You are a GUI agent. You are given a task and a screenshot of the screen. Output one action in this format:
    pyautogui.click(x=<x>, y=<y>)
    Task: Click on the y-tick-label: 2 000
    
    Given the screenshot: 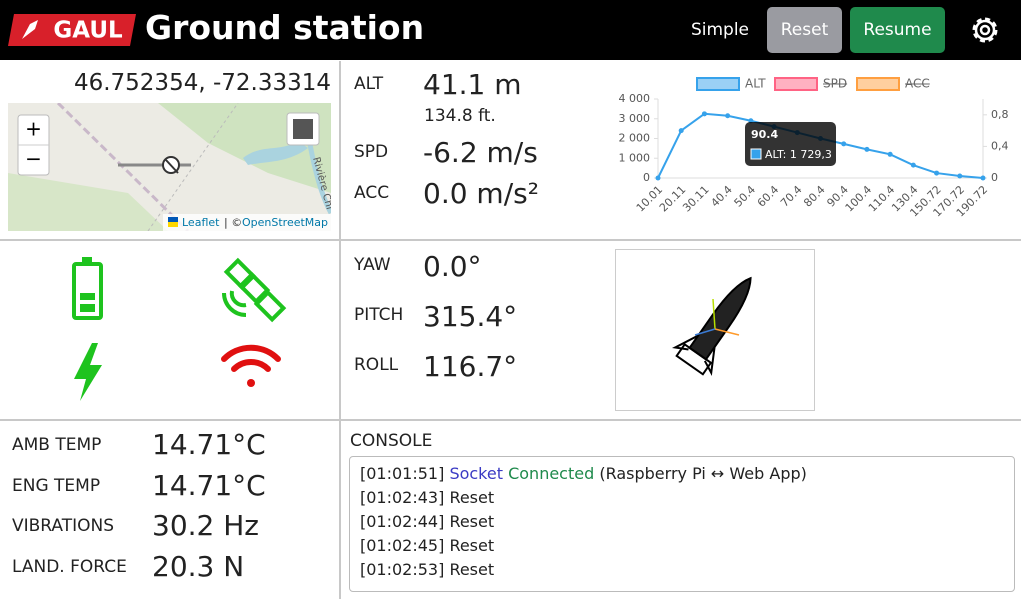 What is the action you would take?
    pyautogui.click(x=635, y=138)
    